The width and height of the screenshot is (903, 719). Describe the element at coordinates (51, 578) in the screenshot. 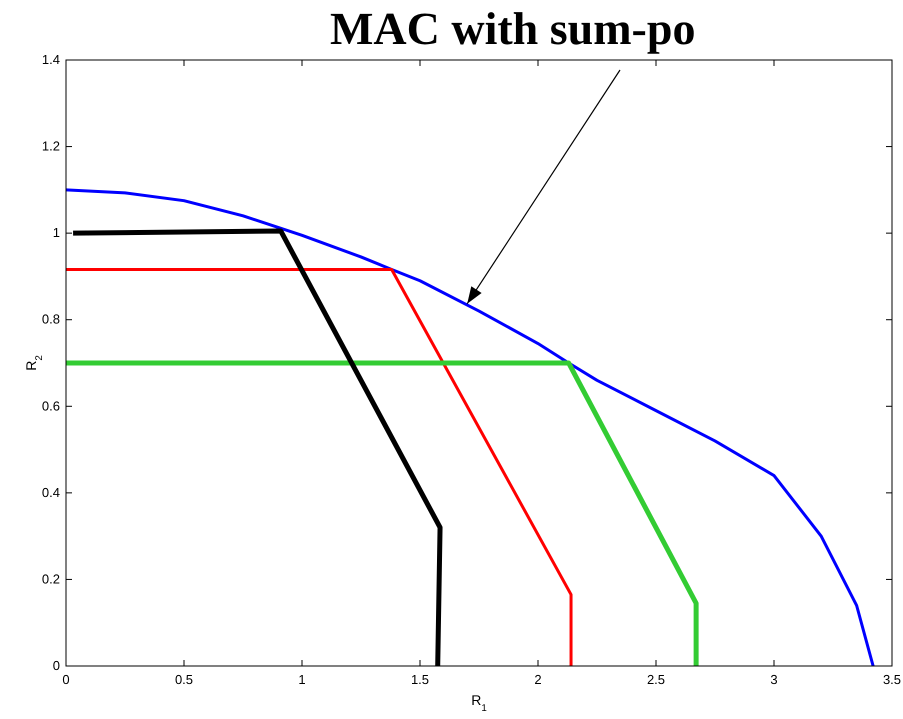

I see `y-tick-label: 0.2` at that location.